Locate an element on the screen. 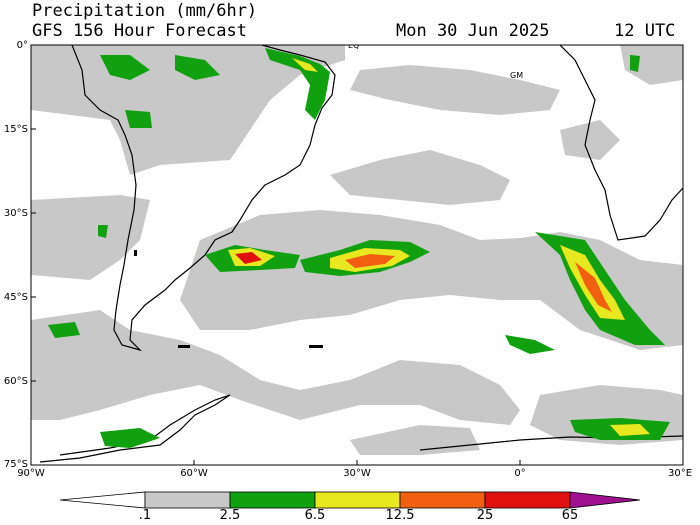  lon-label-30w: 30°W is located at coordinates (357, 473).